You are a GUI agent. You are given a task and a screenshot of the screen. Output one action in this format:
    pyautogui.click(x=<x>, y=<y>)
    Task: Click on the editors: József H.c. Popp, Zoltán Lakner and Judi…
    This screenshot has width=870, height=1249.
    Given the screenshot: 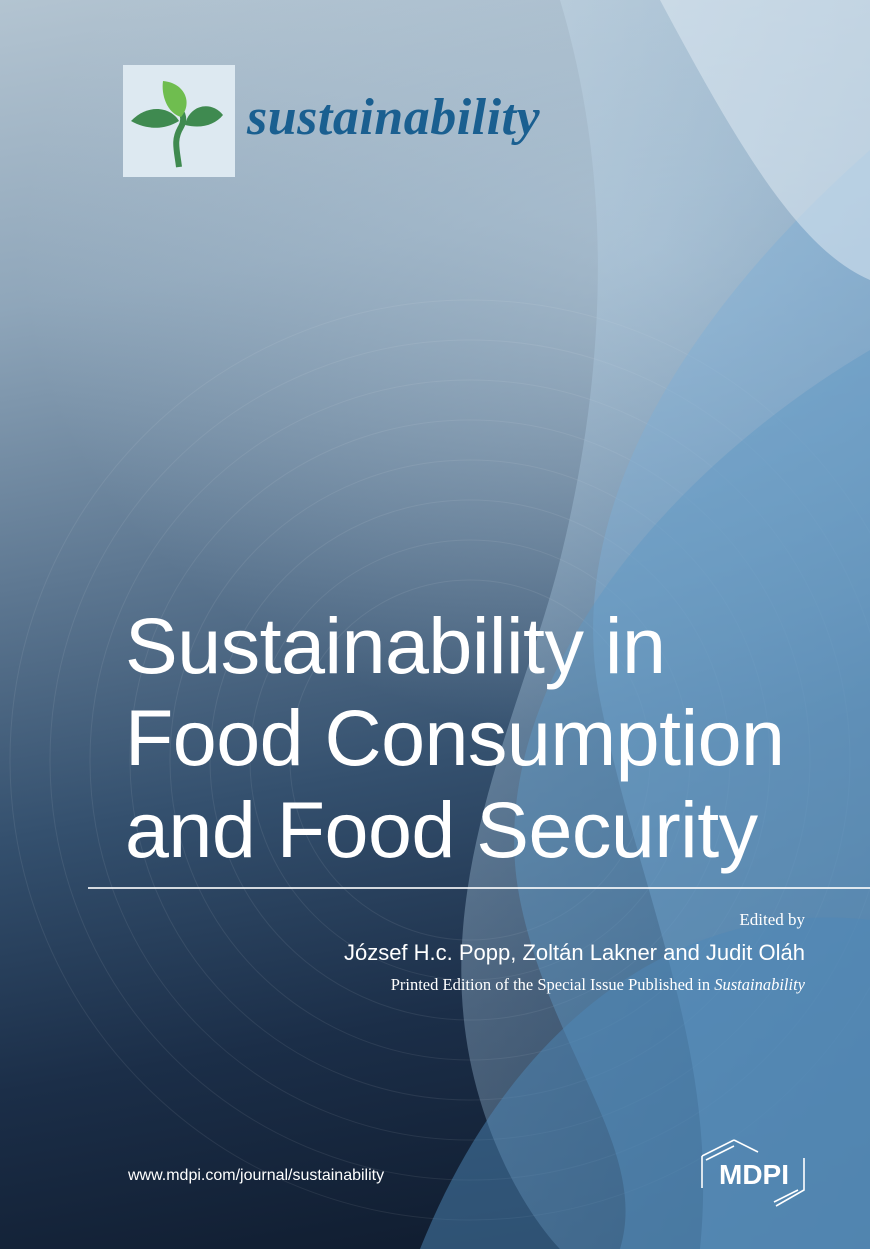 What is the action you would take?
    pyautogui.click(x=574, y=952)
    